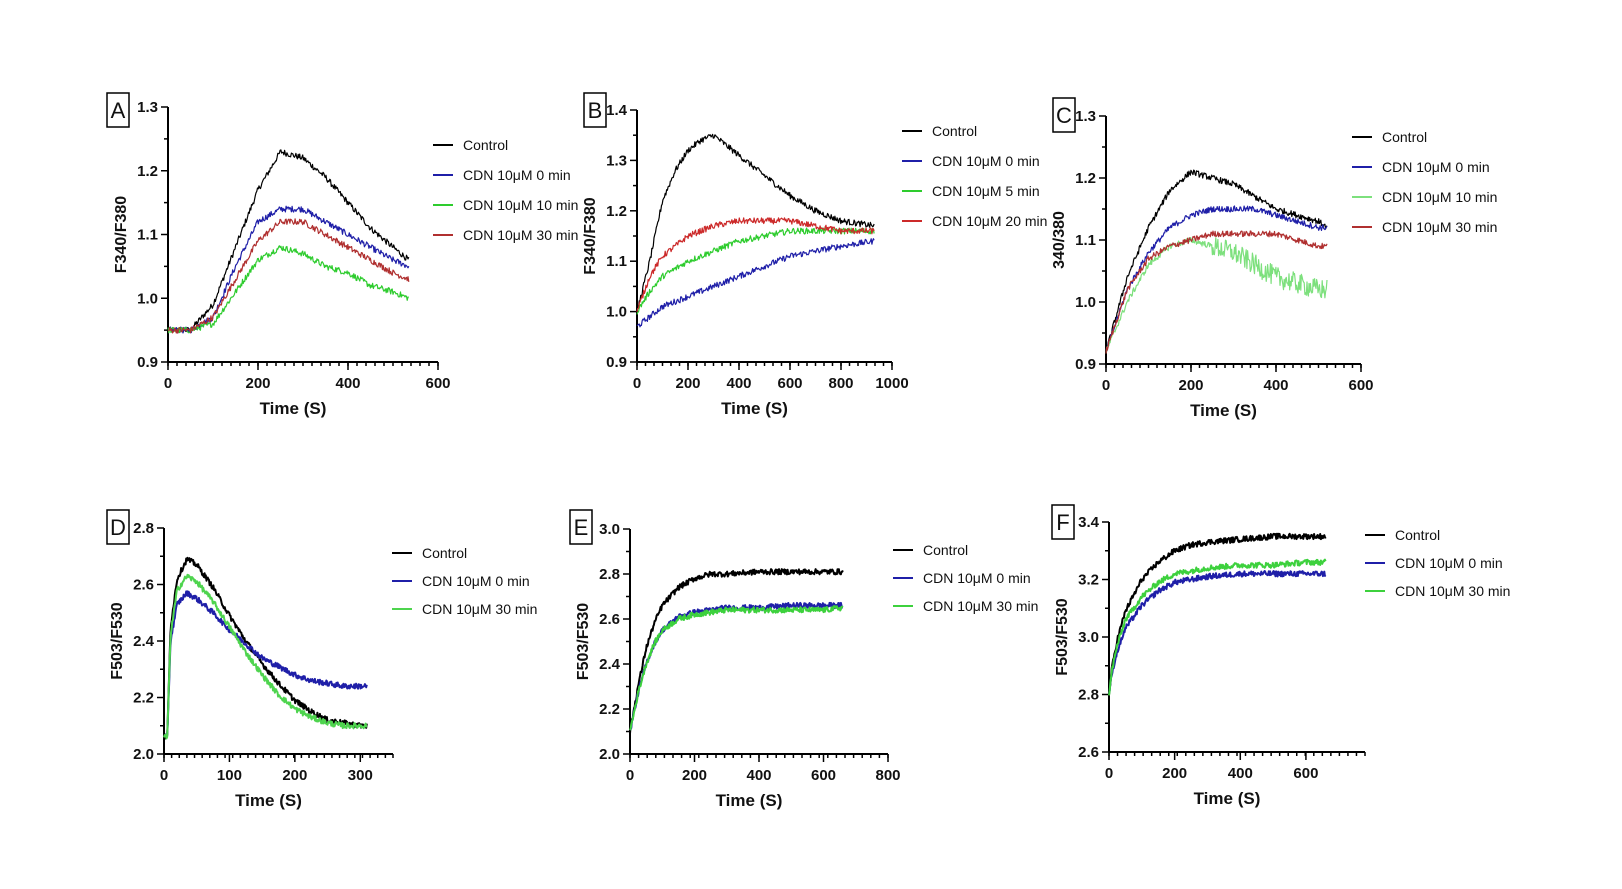  What do you see at coordinates (1059, 240) in the screenshot?
I see `y-axis-label: 340/380` at bounding box center [1059, 240].